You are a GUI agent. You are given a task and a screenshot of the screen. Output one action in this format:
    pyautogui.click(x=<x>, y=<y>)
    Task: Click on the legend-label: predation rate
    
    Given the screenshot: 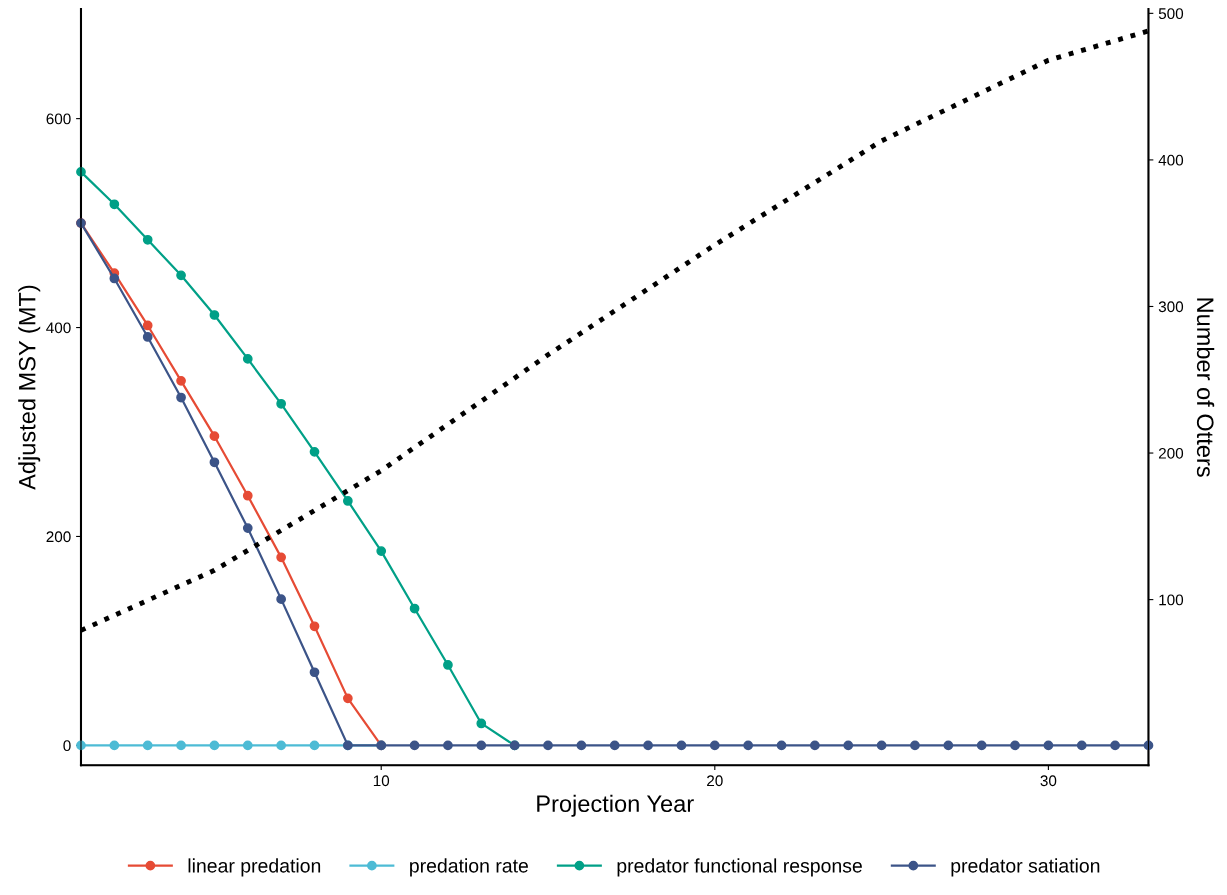 What is the action you would take?
    pyautogui.click(x=469, y=867)
    